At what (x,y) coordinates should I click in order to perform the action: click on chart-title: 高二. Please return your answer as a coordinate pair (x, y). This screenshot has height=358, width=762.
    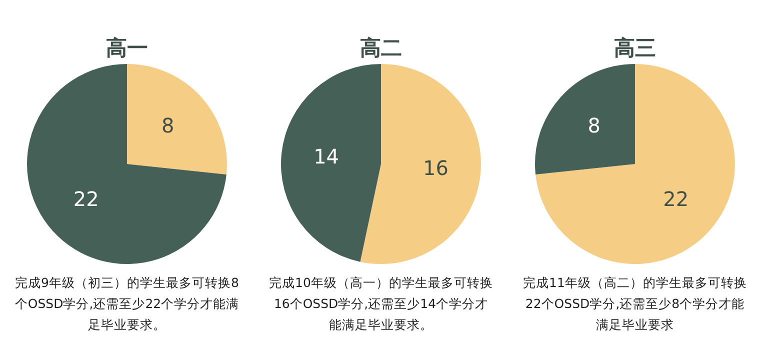
    Looking at the image, I should click on (381, 48).